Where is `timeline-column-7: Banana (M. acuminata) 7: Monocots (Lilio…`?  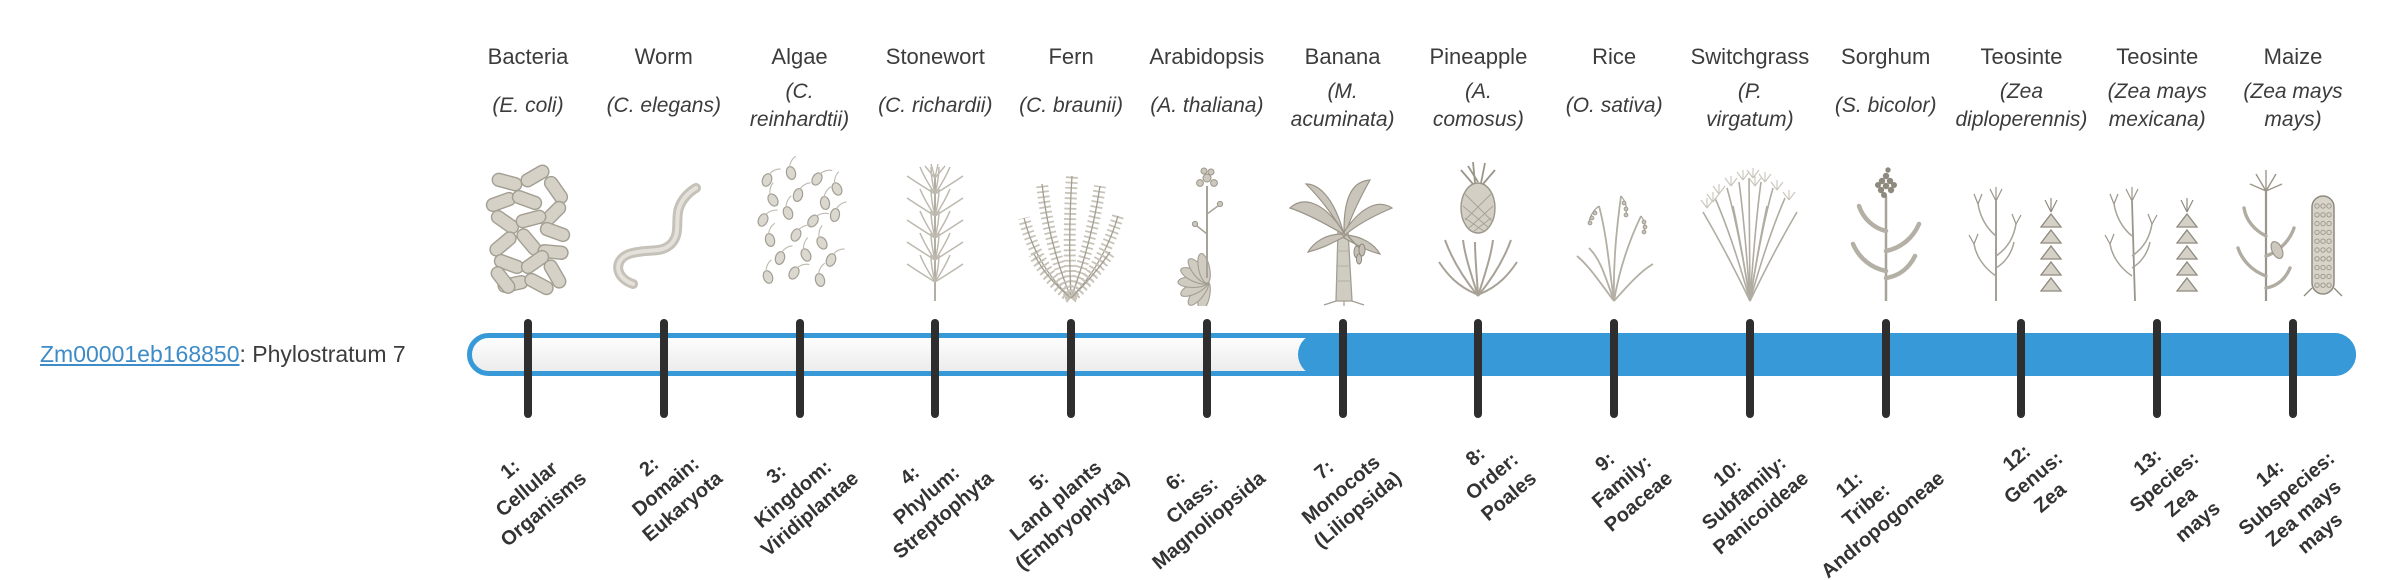
timeline-column-7: Banana (M. acuminata) 7: Monocots (Lilio… is located at coordinates (1343, 290).